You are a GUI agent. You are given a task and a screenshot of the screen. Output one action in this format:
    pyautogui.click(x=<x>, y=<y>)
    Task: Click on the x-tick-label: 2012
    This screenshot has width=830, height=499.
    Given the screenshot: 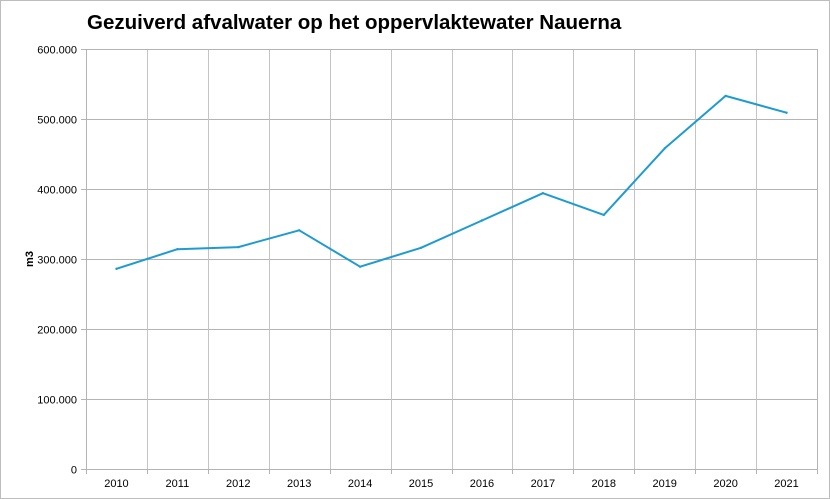 What is the action you would take?
    pyautogui.click(x=238, y=484)
    